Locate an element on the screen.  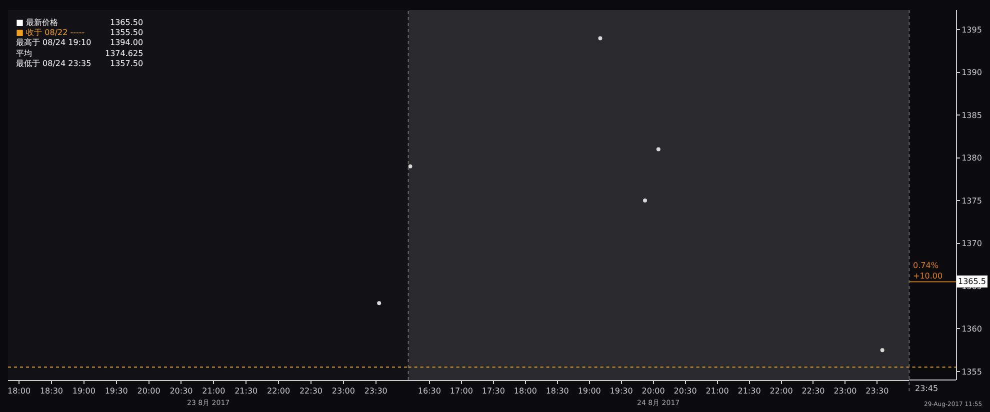
y-tick-label: 1360 is located at coordinates (972, 329).